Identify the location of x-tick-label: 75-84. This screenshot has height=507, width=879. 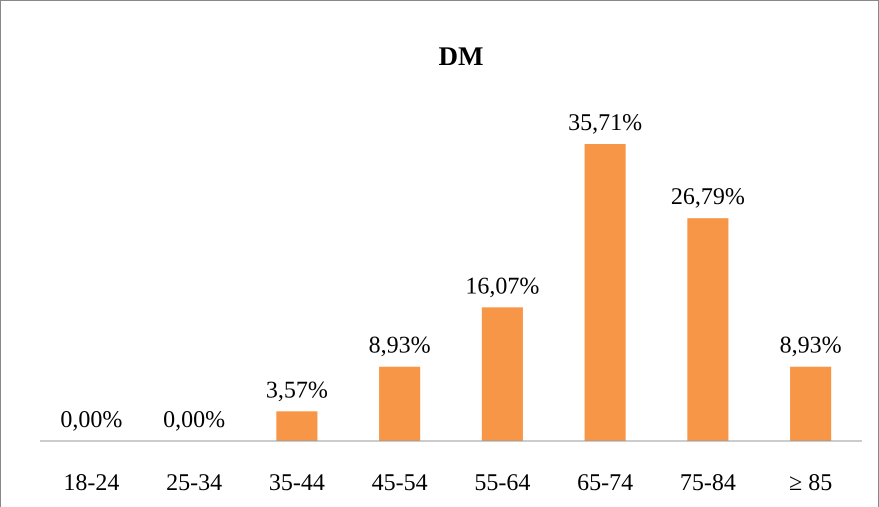
(708, 483).